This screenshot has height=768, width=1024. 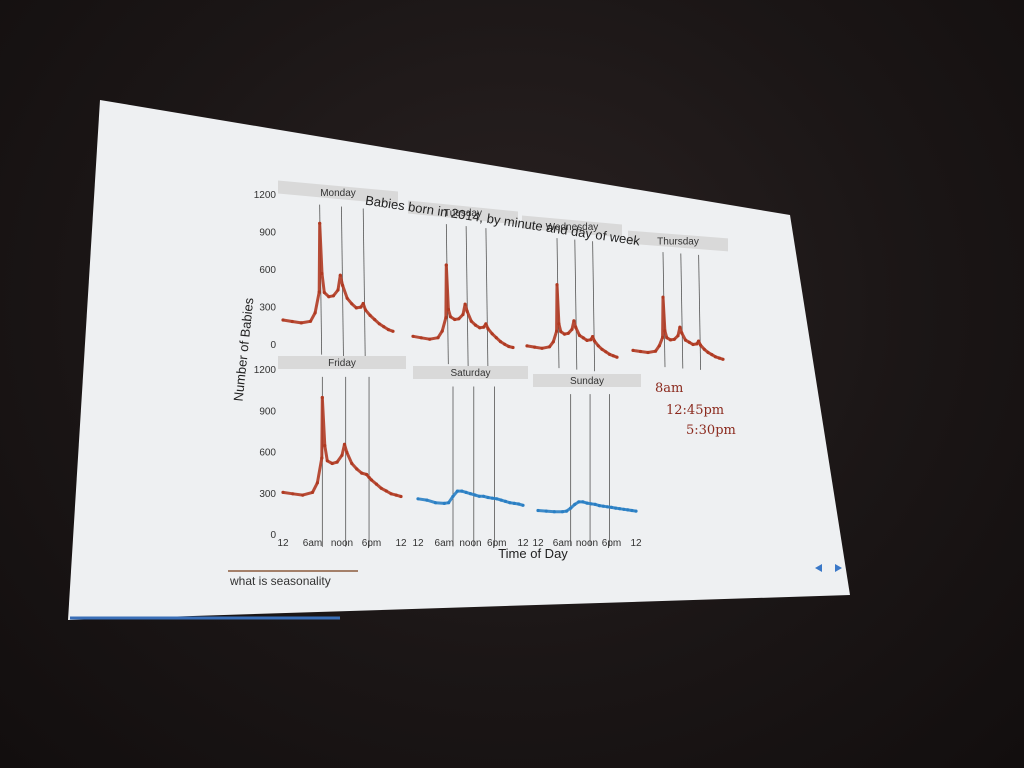 I want to click on y-tick-label: 300, so click(x=267, y=308).